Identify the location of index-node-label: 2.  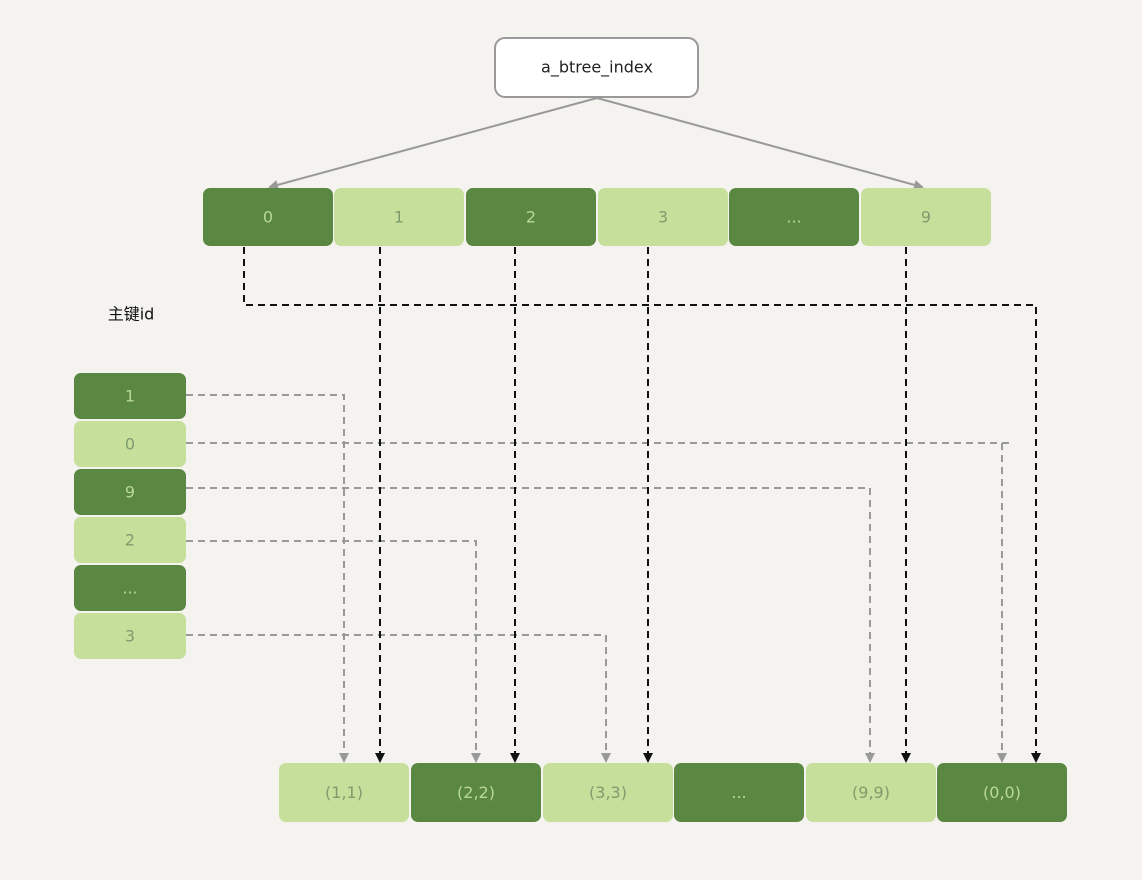
(531, 217).